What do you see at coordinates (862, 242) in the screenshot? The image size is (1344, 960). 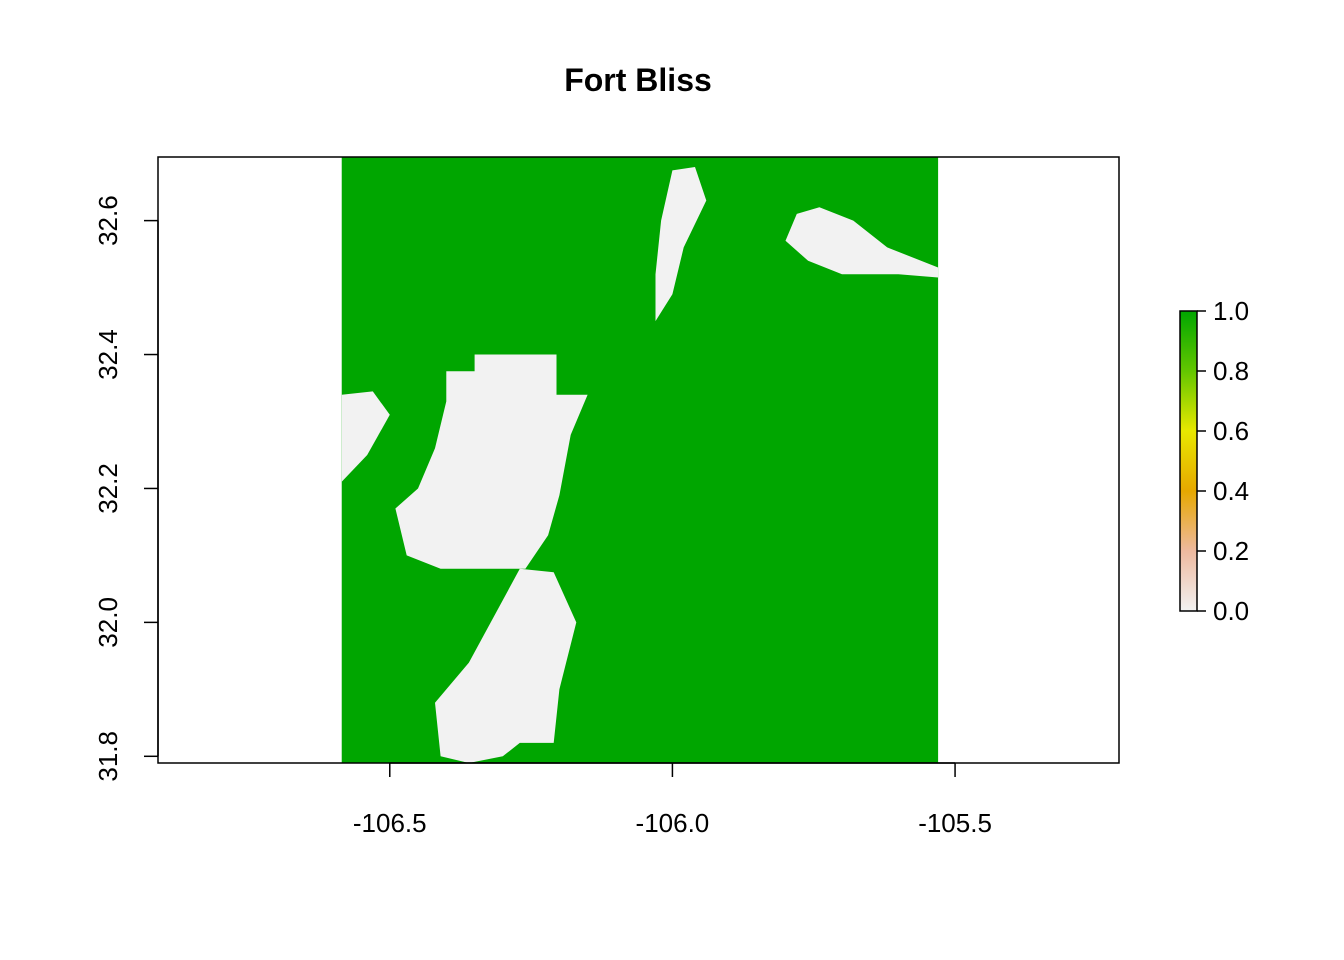 I see `raster-region-northeast-patch` at bounding box center [862, 242].